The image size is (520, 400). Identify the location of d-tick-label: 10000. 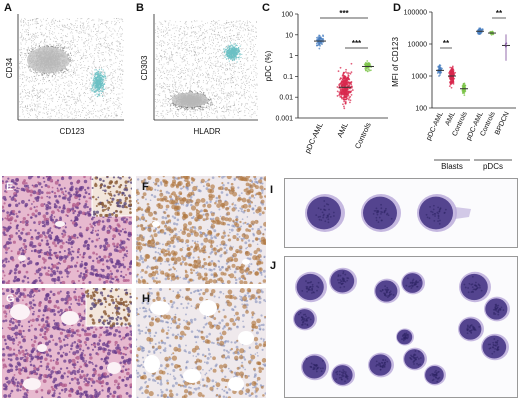
(418, 45).